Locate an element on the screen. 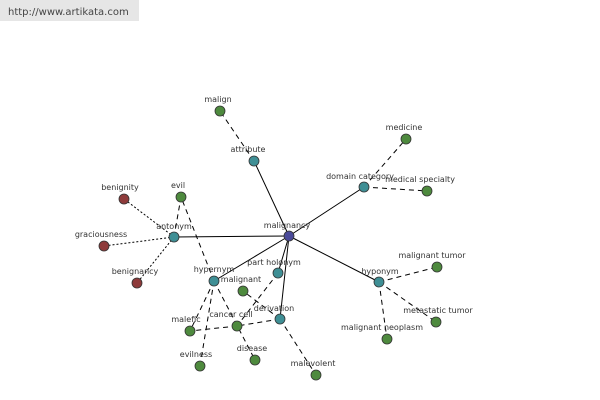 The width and height of the screenshot is (600, 400). node-label: benignancy is located at coordinates (135, 271).